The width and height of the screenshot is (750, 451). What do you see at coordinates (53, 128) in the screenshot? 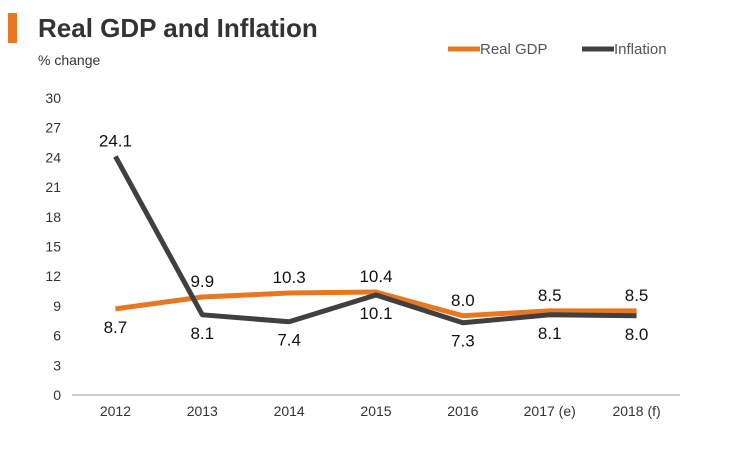
I see `y-tick-label-27: 27` at bounding box center [53, 128].